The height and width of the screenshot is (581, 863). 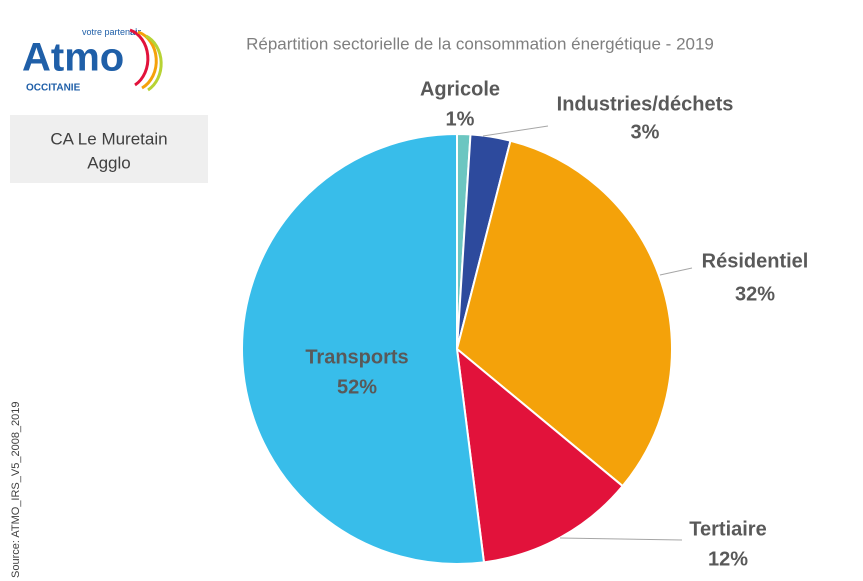 What do you see at coordinates (16, 489) in the screenshot?
I see `source: Source: ATMO_IRS_V5_2008_2019` at bounding box center [16, 489].